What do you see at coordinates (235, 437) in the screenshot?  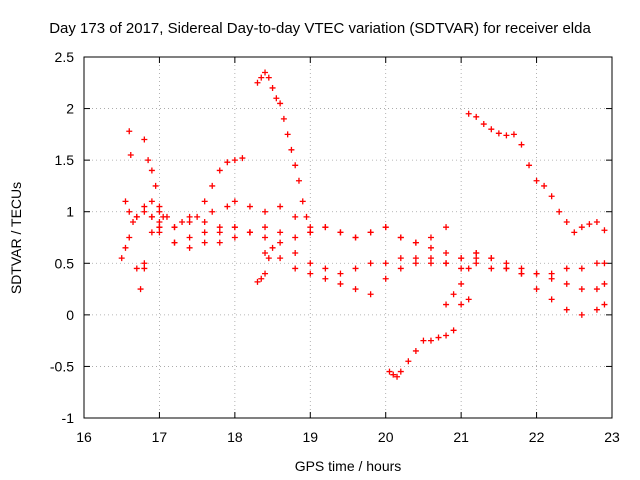 I see `x-tick-label: 18` at bounding box center [235, 437].